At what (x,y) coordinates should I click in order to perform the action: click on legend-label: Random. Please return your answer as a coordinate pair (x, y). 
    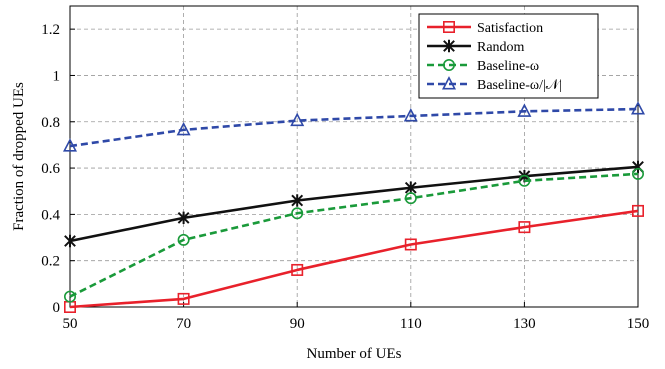
    Looking at the image, I should click on (501, 47).